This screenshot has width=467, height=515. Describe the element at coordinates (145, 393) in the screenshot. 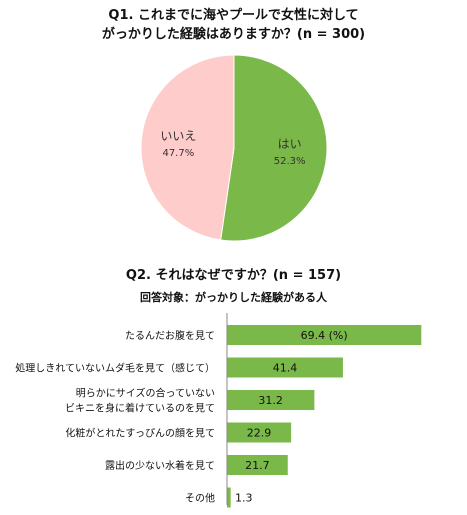

I see `category-label: 明らかにサイズの合っていない` at that location.